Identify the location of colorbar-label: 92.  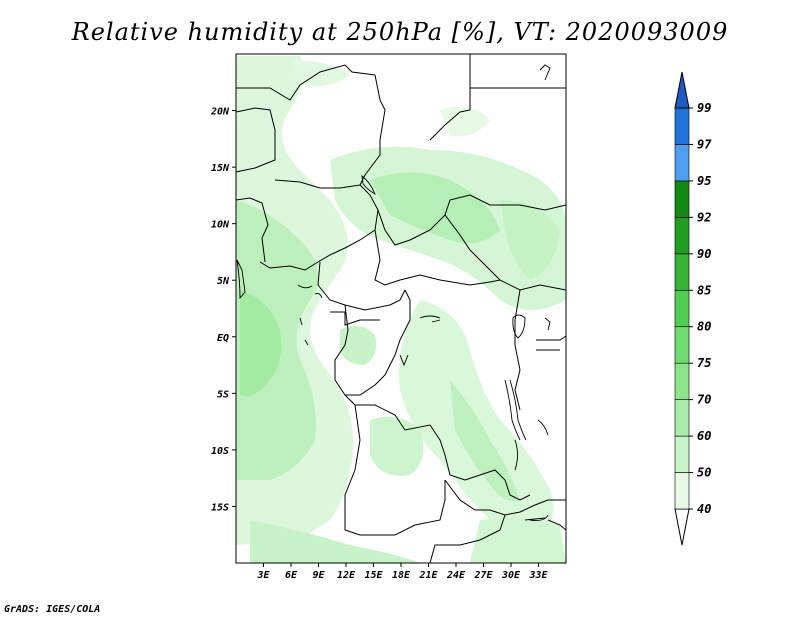
(704, 217).